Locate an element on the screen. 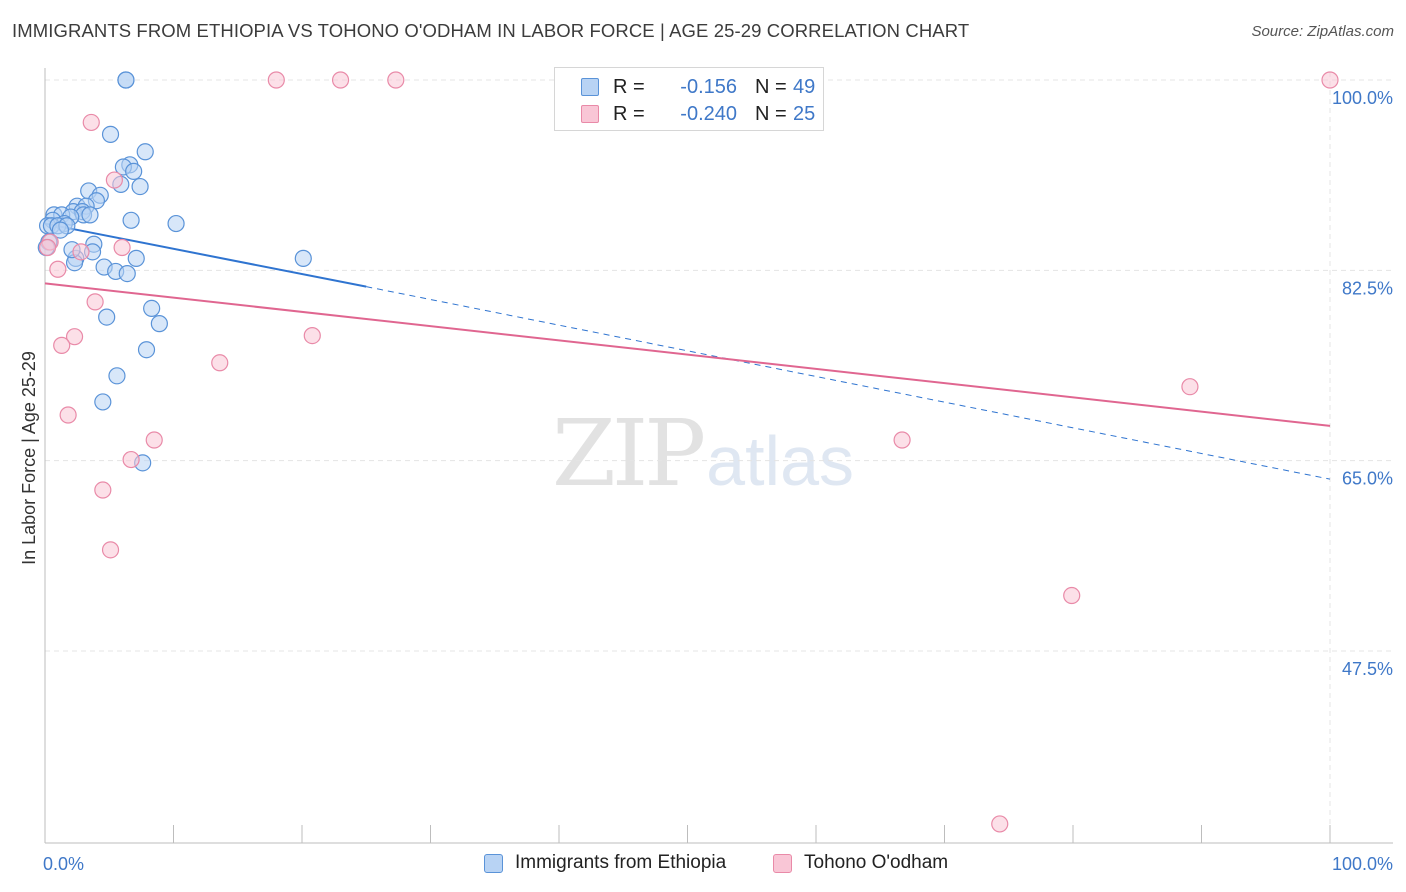  y-axis-title: In Labor Force | Age 25-29 is located at coordinates (29, 458).